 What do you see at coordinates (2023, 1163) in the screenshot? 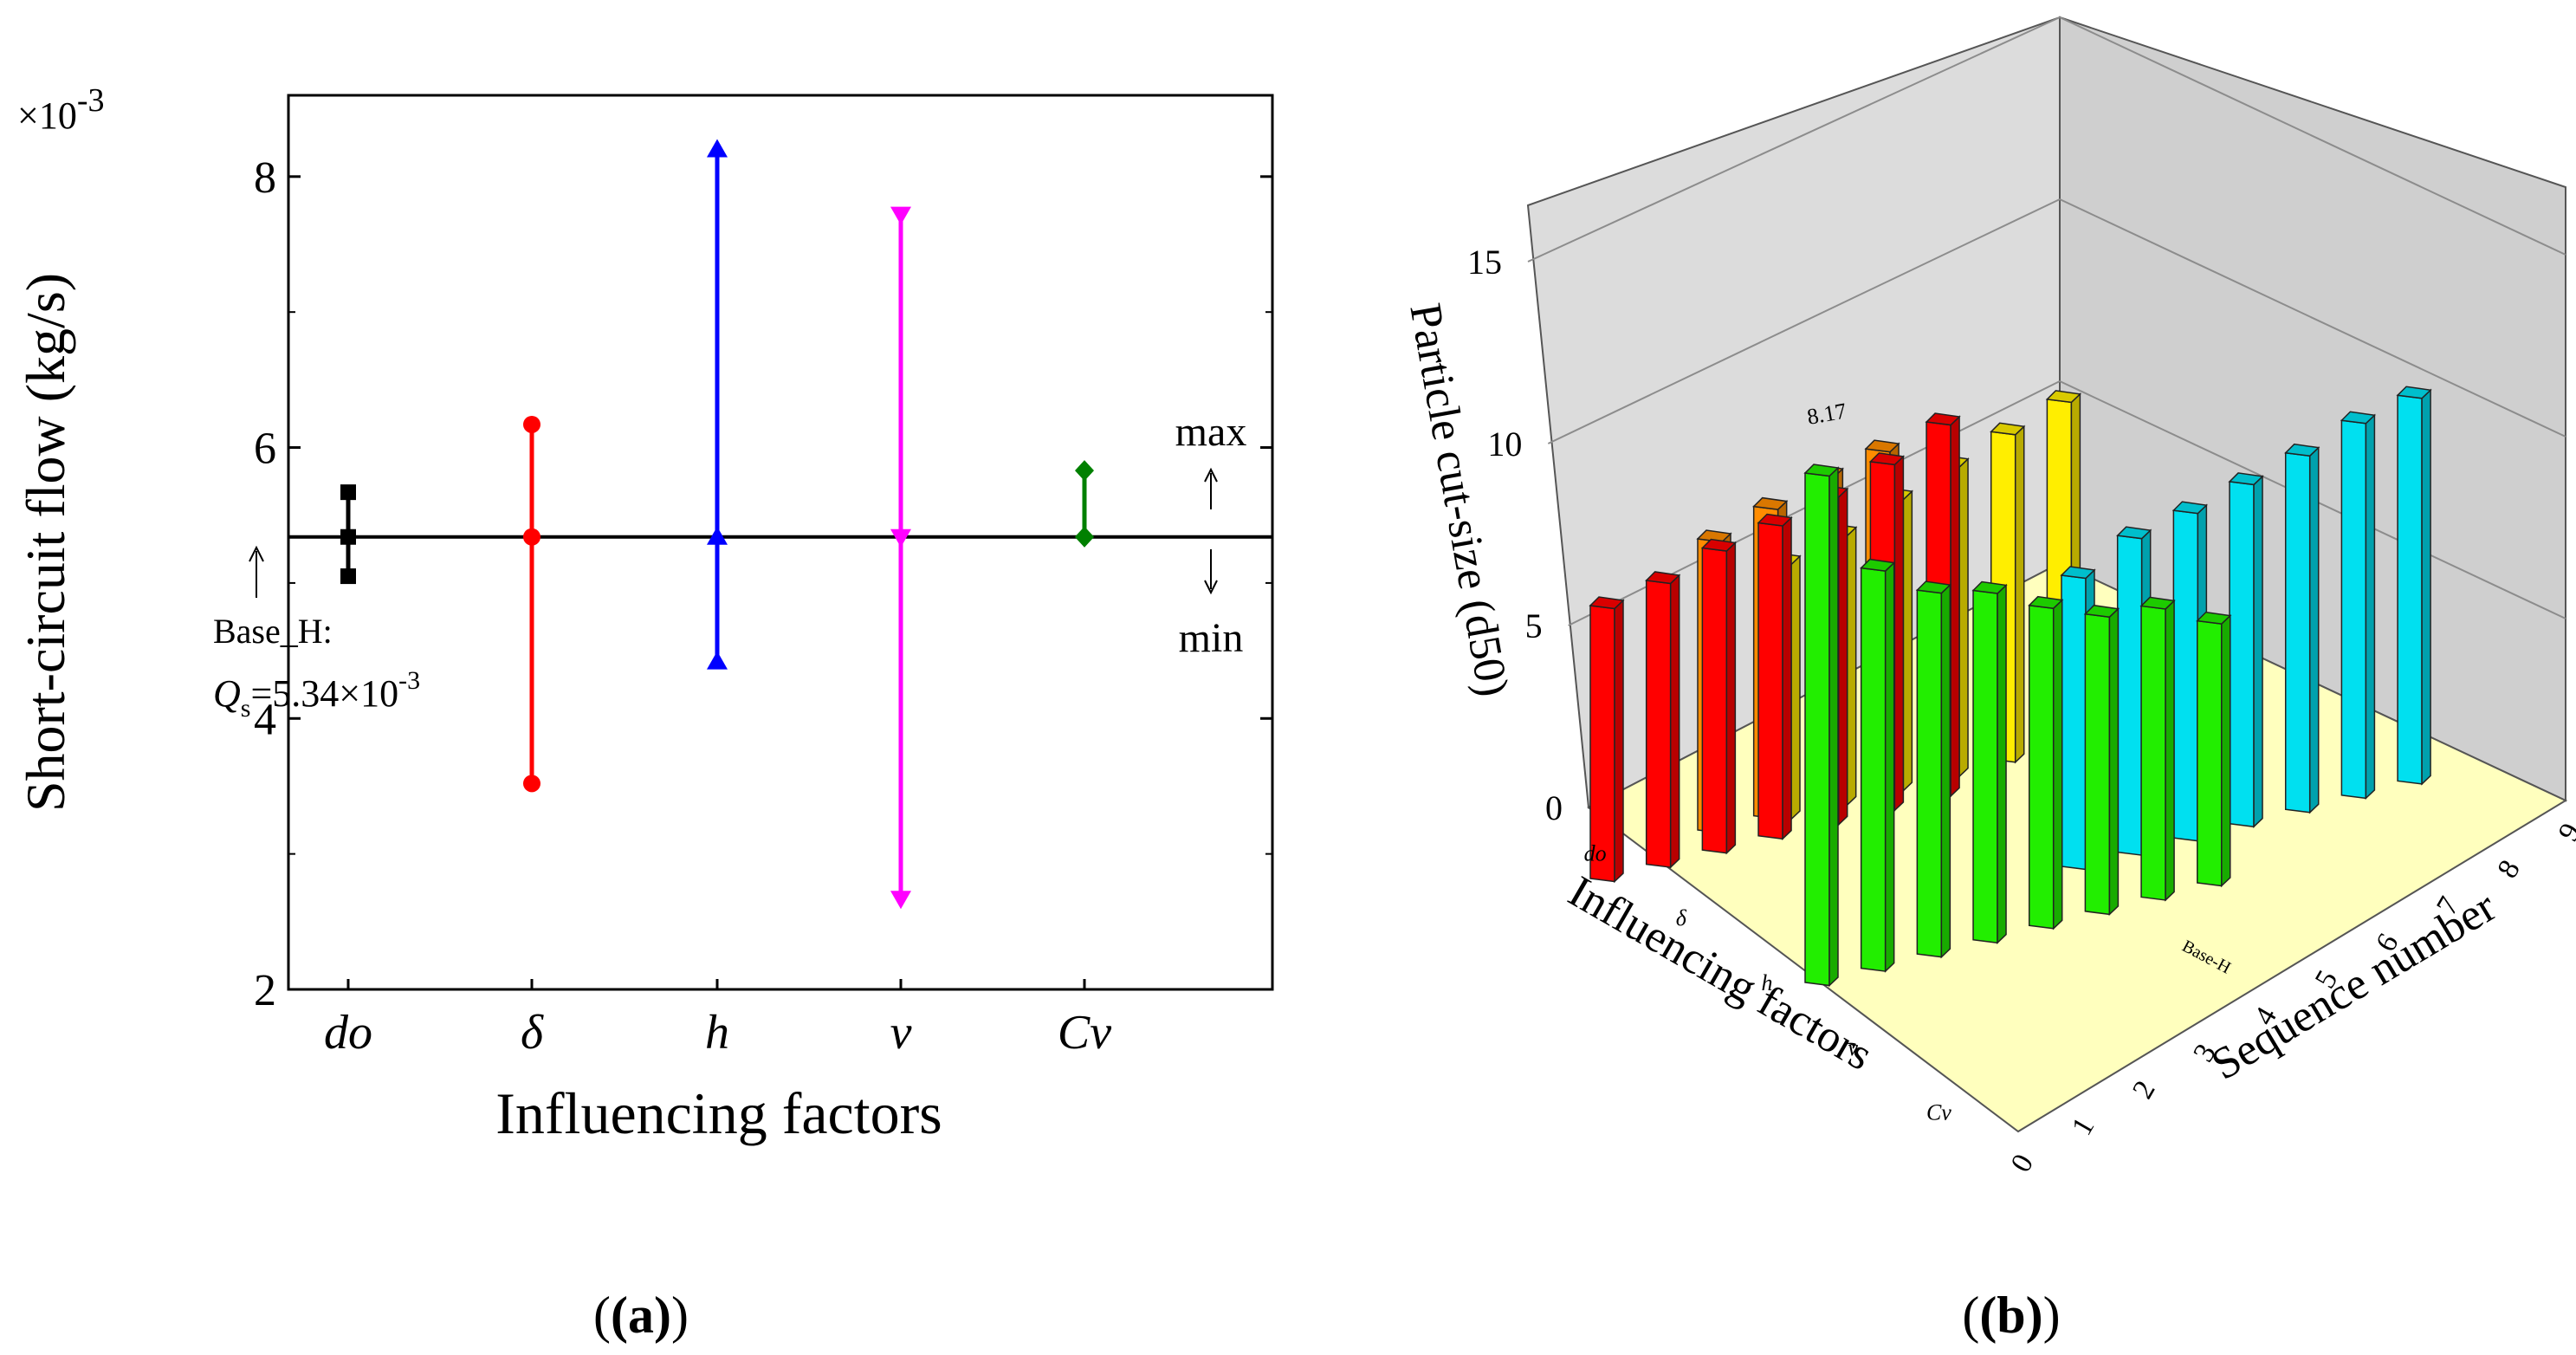
I see `sequence-tick-label: 0` at bounding box center [2023, 1163].